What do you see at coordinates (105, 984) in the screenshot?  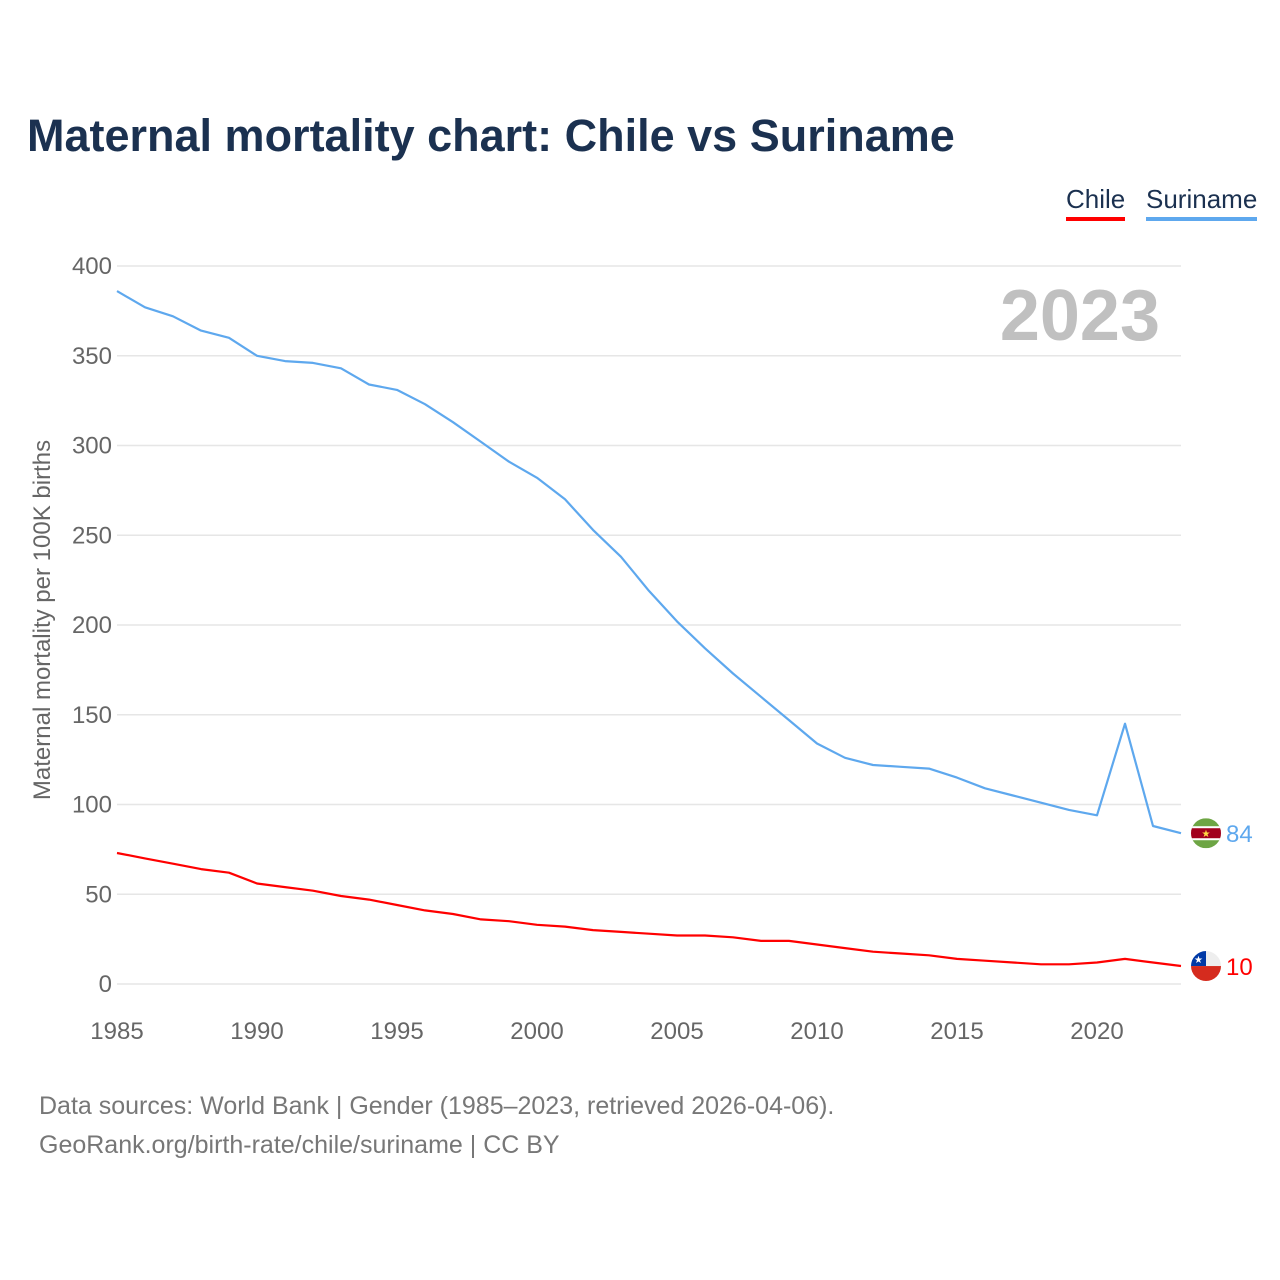 I see `y-tick-label: 0` at bounding box center [105, 984].